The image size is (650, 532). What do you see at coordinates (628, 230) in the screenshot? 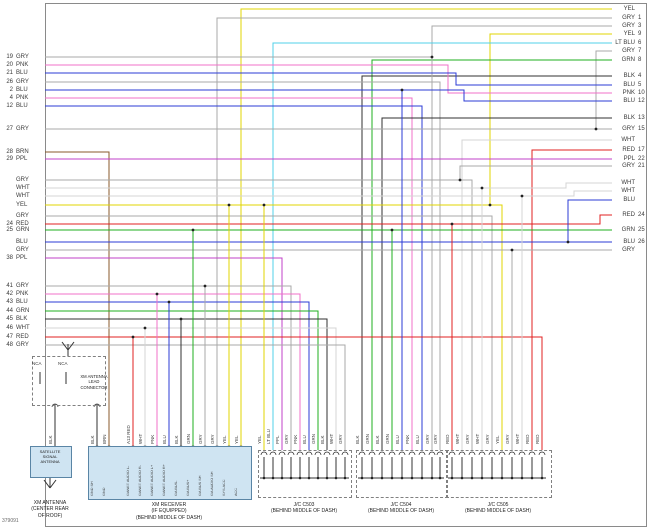
I see `right-pin-color: GRN` at bounding box center [628, 230].